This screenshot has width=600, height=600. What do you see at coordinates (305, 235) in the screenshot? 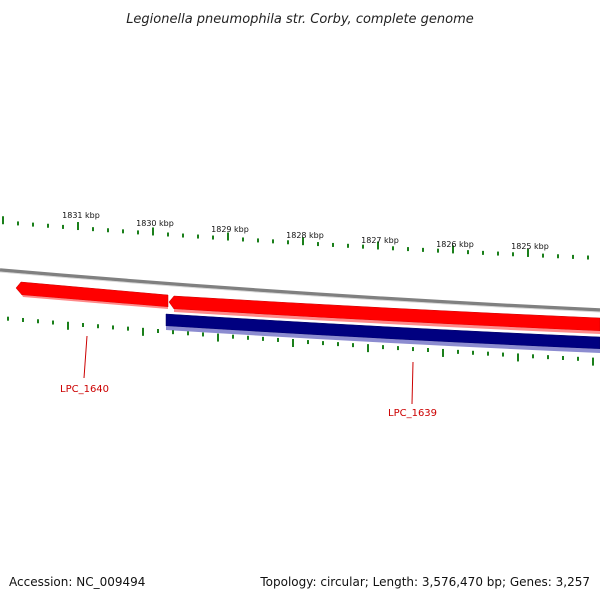
I see `scale-label: 1828 kbp` at bounding box center [305, 235].